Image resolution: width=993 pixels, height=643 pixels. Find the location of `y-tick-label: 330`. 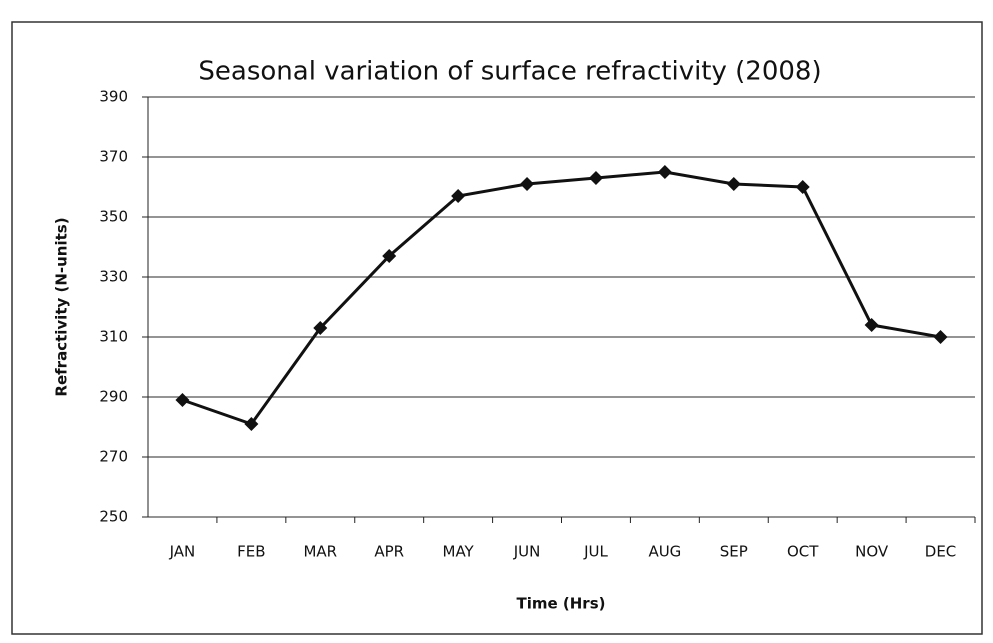

y-tick-label: 330 is located at coordinates (113, 277).